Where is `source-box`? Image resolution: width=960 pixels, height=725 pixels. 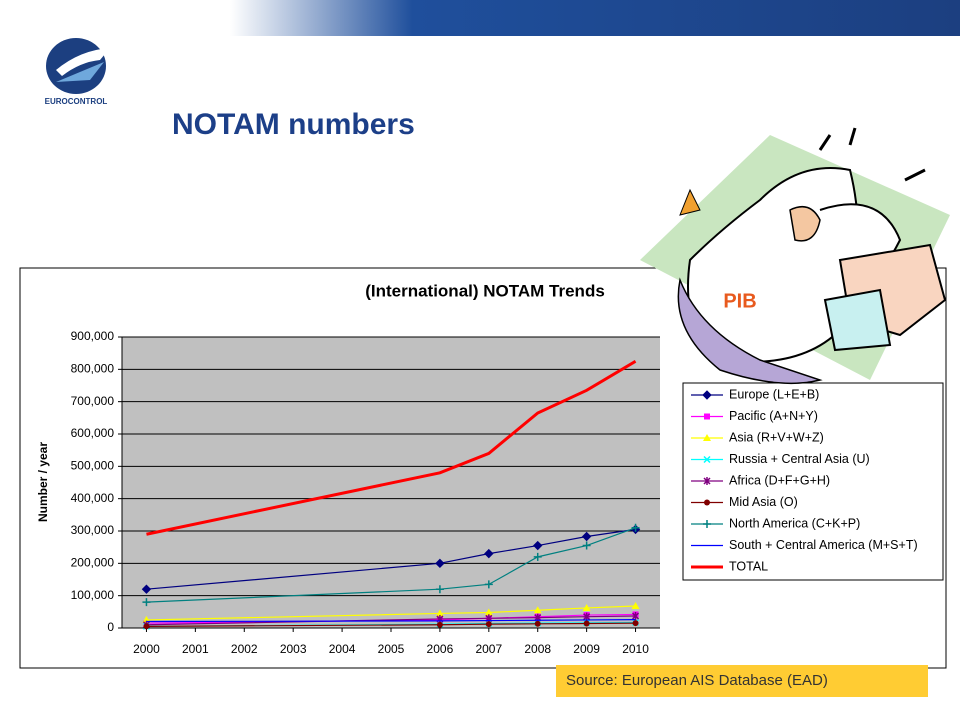 source-box is located at coordinates (742, 681).